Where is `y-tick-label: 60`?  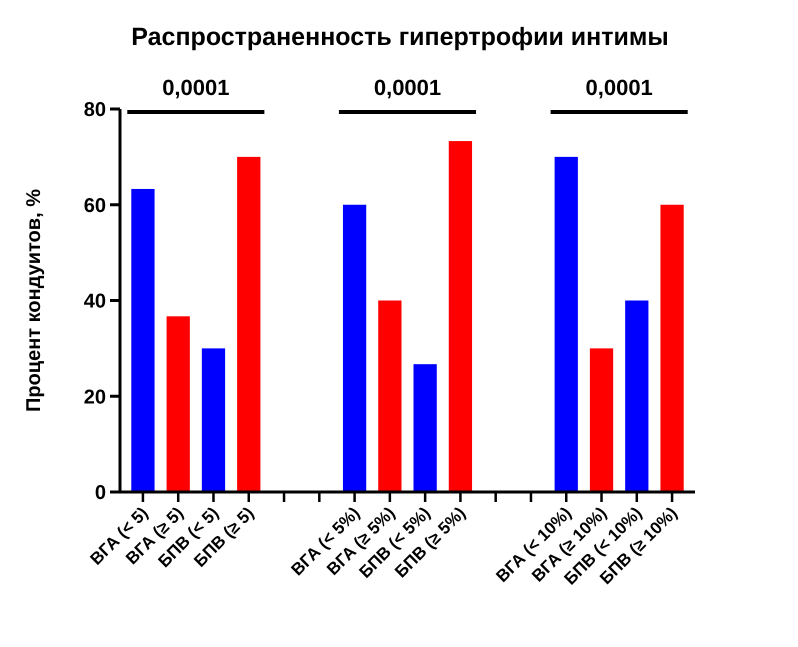
y-tick-label: 60 is located at coordinates (95, 205).